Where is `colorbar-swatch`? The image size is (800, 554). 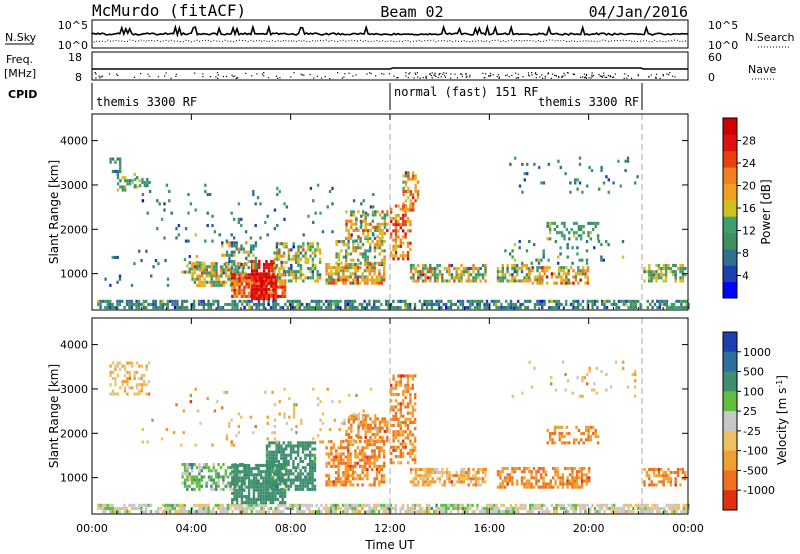 colorbar-swatch is located at coordinates (730, 441).